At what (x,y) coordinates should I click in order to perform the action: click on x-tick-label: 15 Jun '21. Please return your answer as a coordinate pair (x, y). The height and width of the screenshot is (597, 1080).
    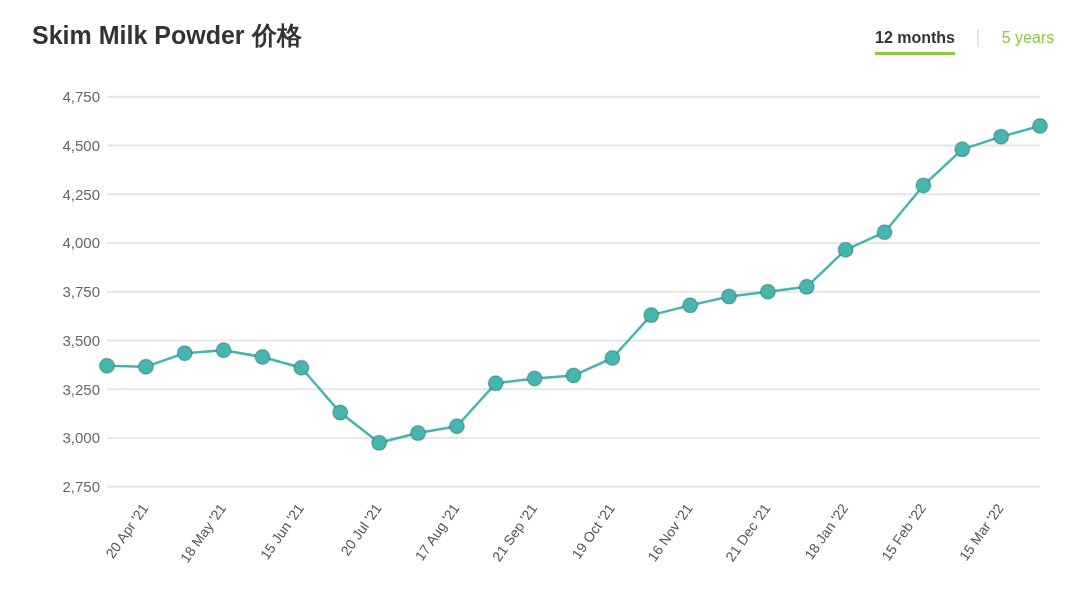
    Looking at the image, I should click on (281, 531).